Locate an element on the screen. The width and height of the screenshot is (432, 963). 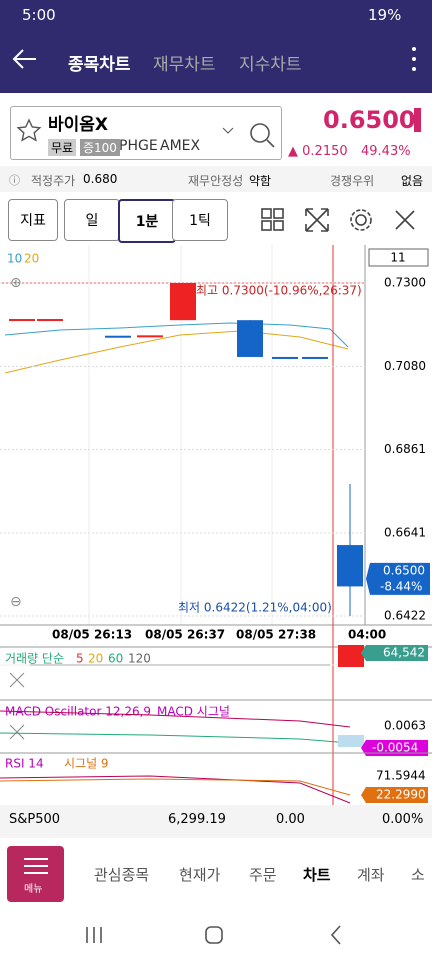
nav-item: 주문 is located at coordinates (263, 875).